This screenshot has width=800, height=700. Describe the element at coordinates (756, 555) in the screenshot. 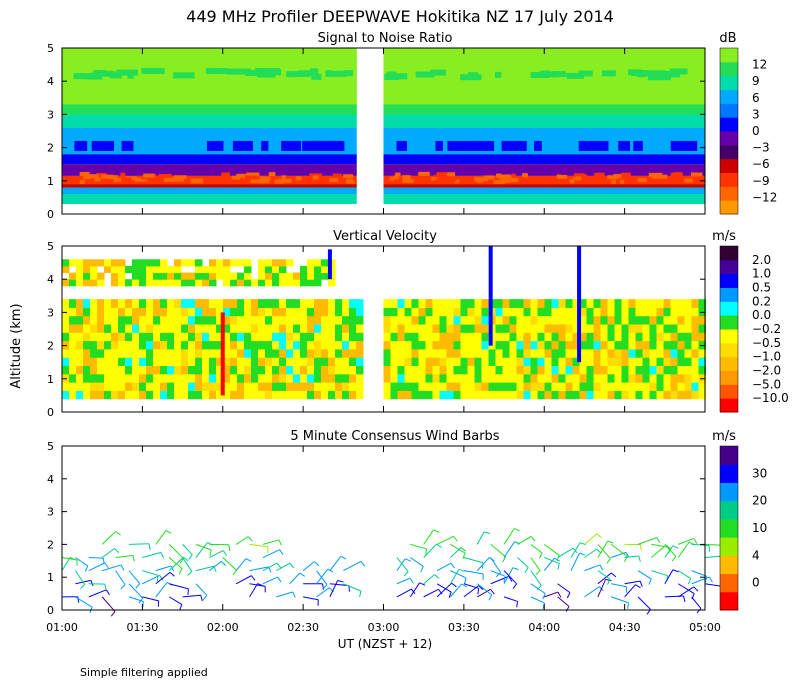

I see `colorbar-label: 4` at that location.